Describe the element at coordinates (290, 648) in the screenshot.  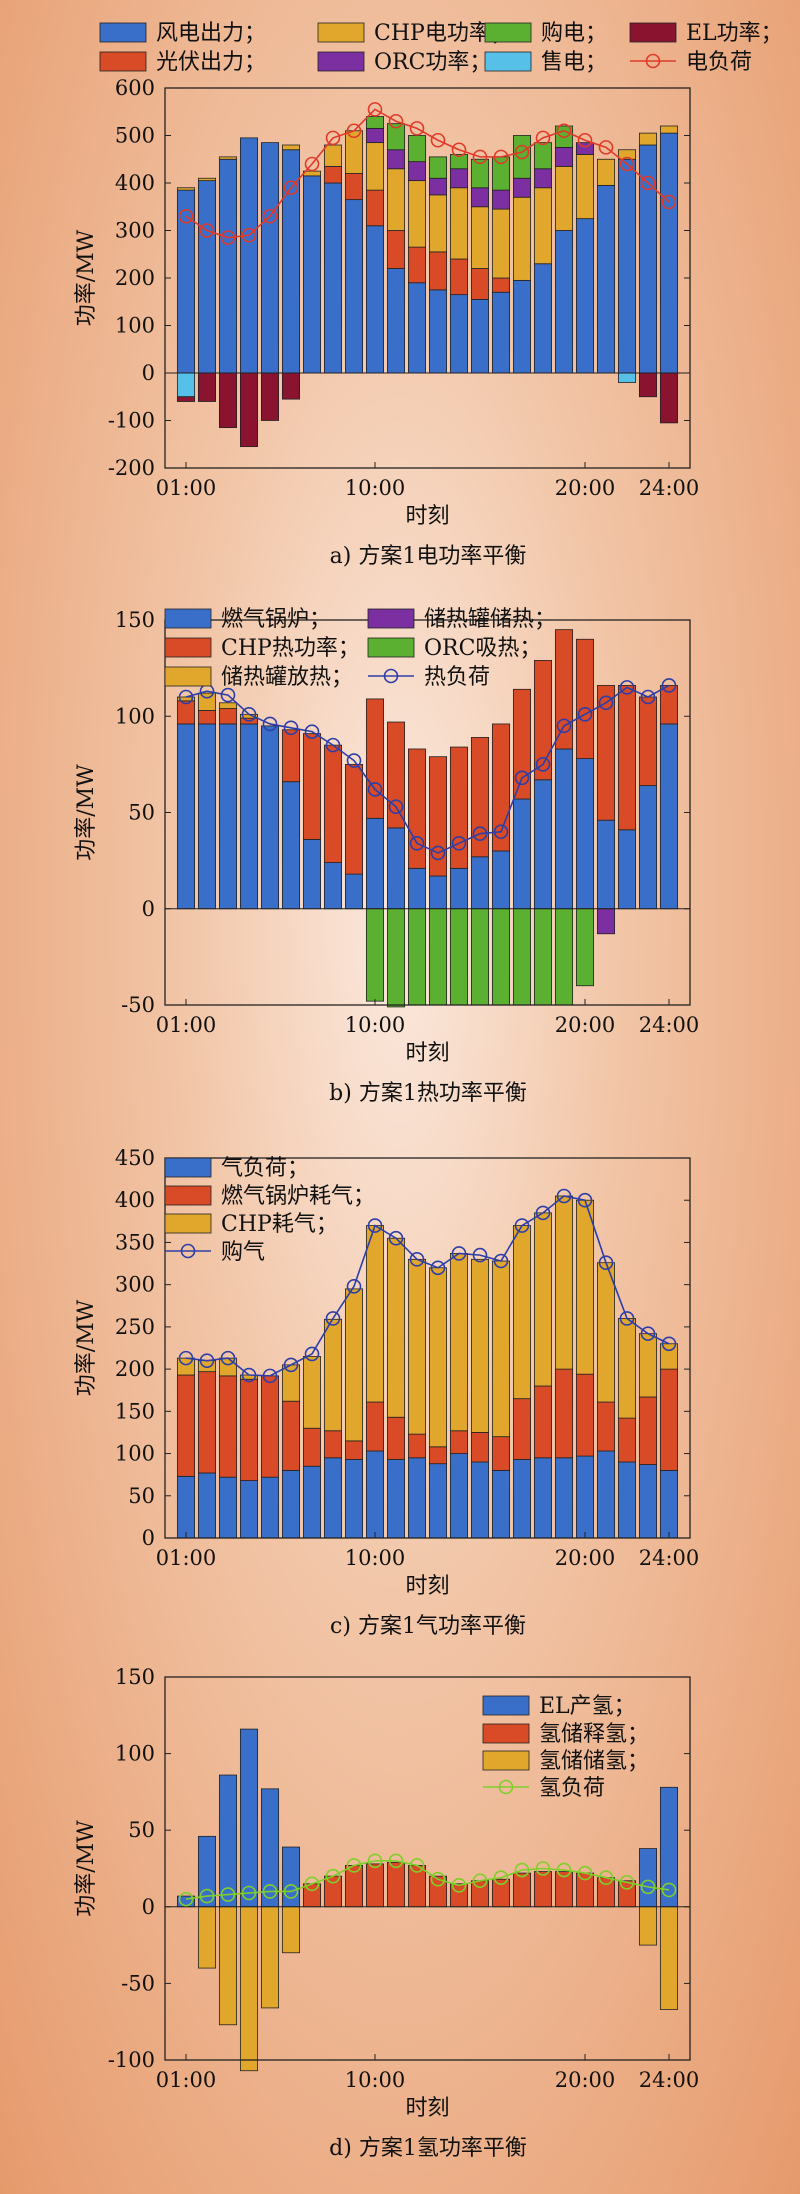
I see `legend-label-2: CHP热功率；` at that location.